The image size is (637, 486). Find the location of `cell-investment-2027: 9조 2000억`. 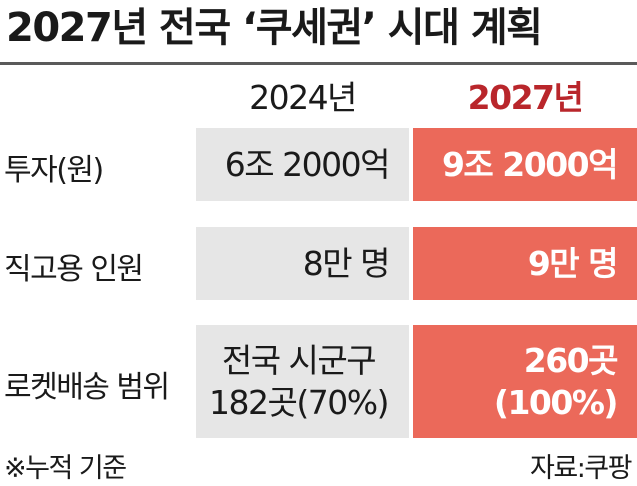

cell-investment-2027: 9조 2000억 is located at coordinates (525, 164).